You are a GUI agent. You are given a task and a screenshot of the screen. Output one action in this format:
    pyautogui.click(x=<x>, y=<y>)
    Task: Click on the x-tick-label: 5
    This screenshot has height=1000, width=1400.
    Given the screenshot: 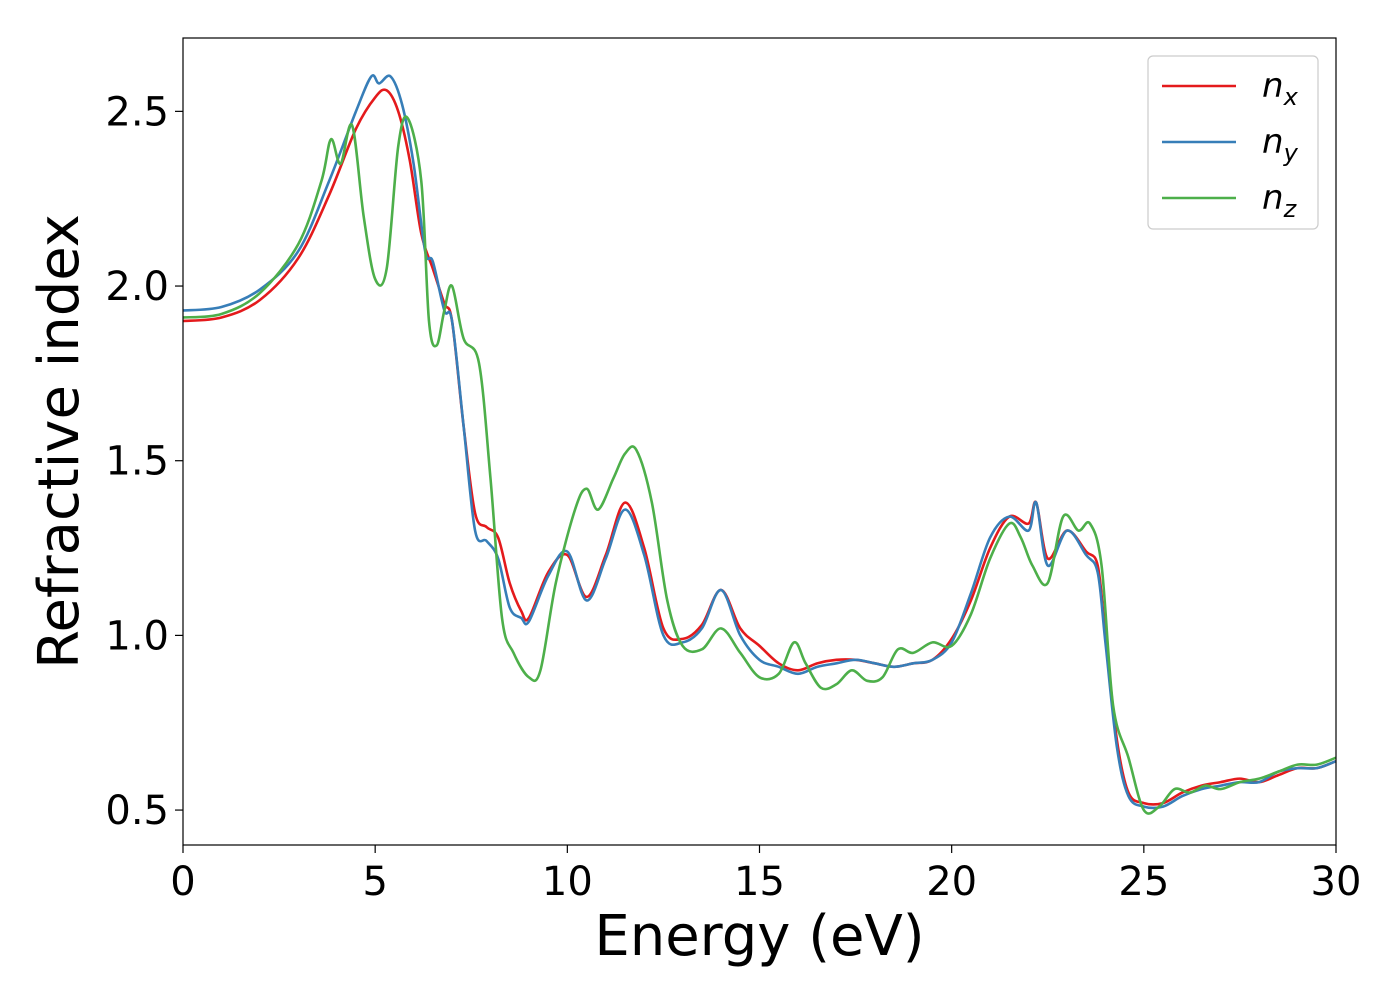 What is the action you would take?
    pyautogui.click(x=374, y=882)
    